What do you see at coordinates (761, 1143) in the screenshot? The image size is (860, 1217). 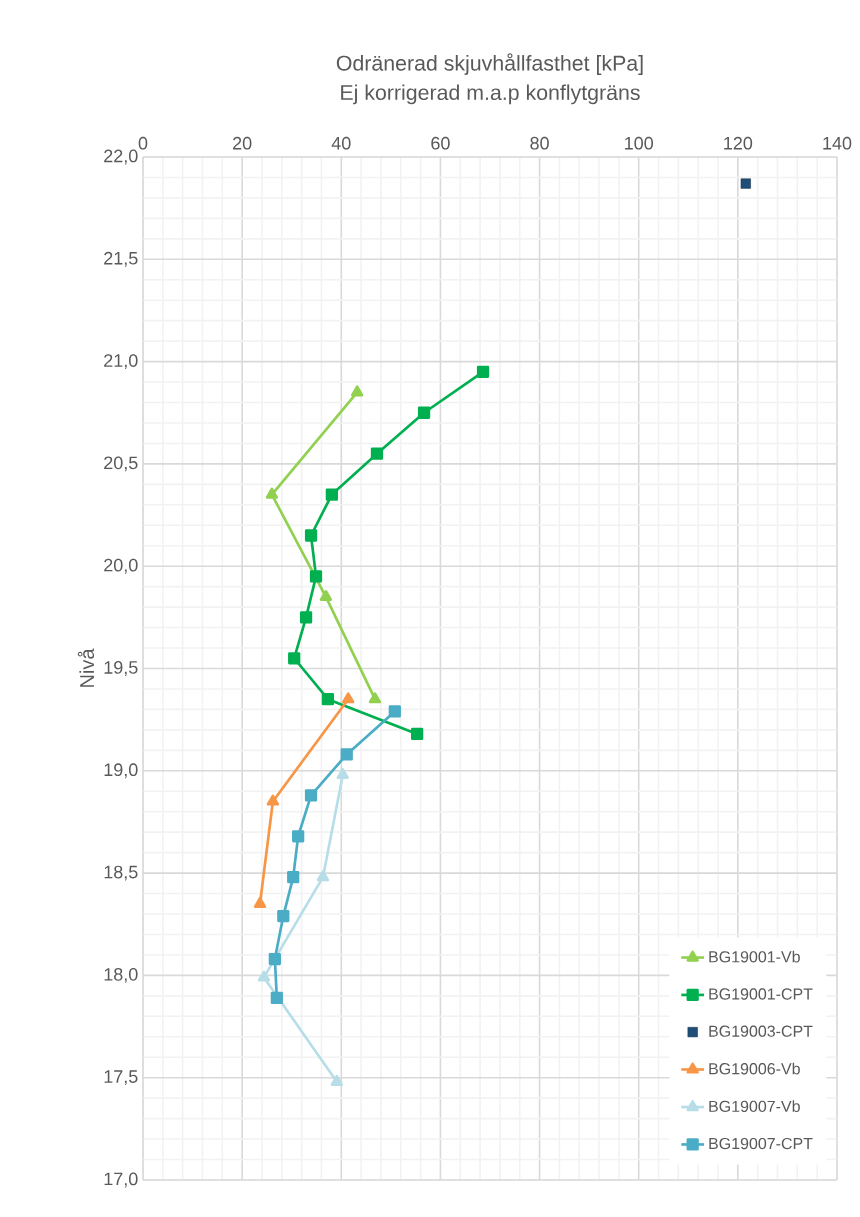 I see `legend-label: BG19007-CPT` at bounding box center [761, 1143].